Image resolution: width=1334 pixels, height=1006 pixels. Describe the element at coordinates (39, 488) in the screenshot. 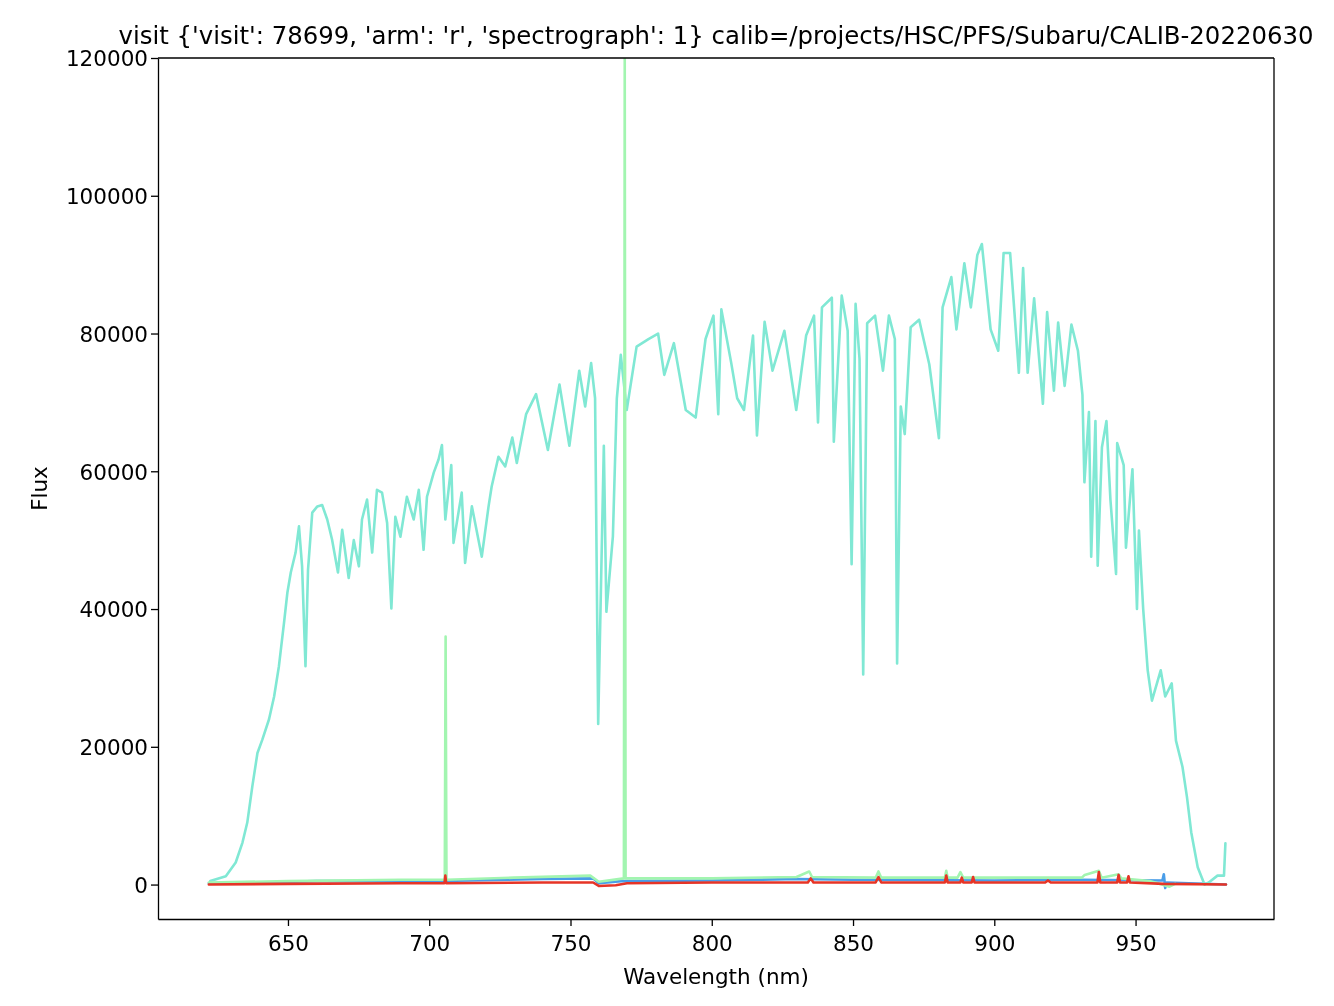

I see `y-axis-title: Flux` at that location.